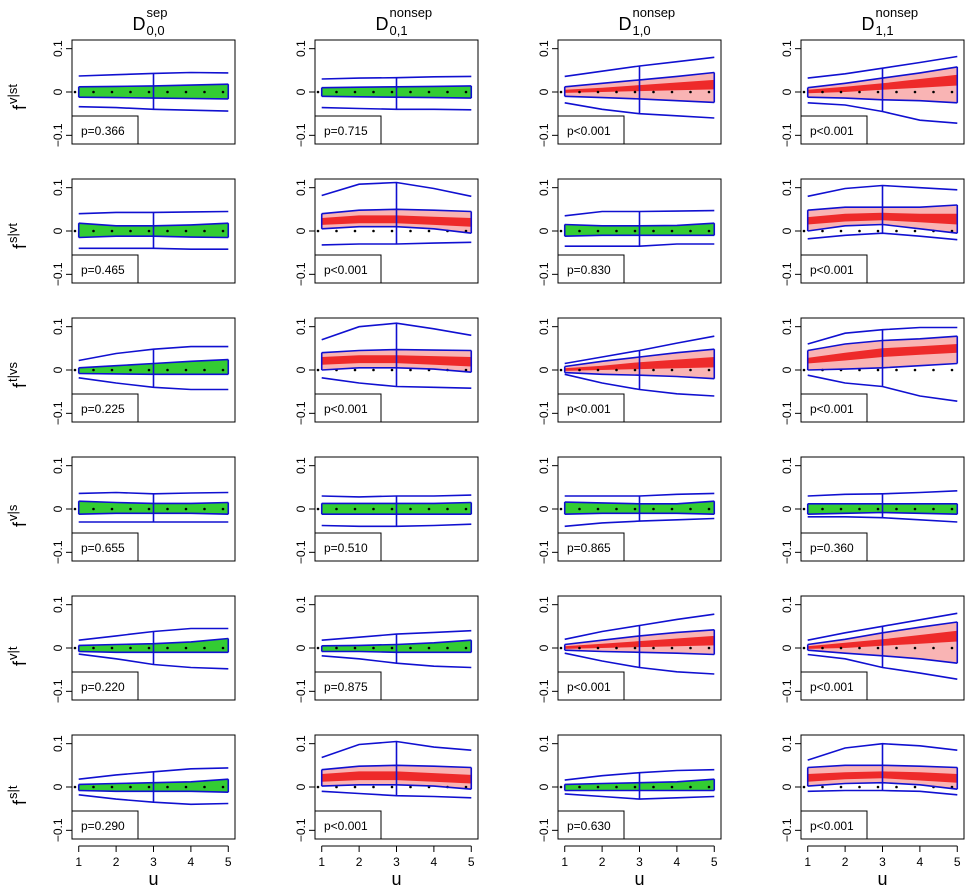 This screenshot has width=969, height=894. What do you see at coordinates (103, 548) in the screenshot?
I see `p-label: p=0.655` at bounding box center [103, 548].